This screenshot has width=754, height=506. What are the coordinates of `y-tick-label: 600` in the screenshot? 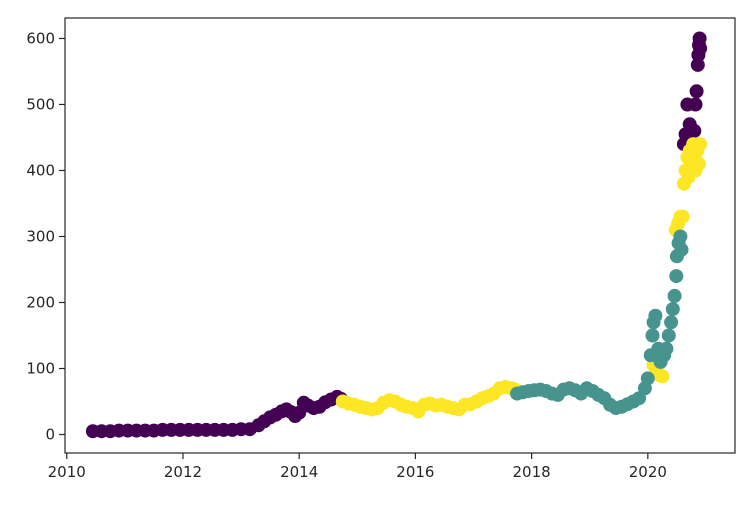 It's located at (40, 38).